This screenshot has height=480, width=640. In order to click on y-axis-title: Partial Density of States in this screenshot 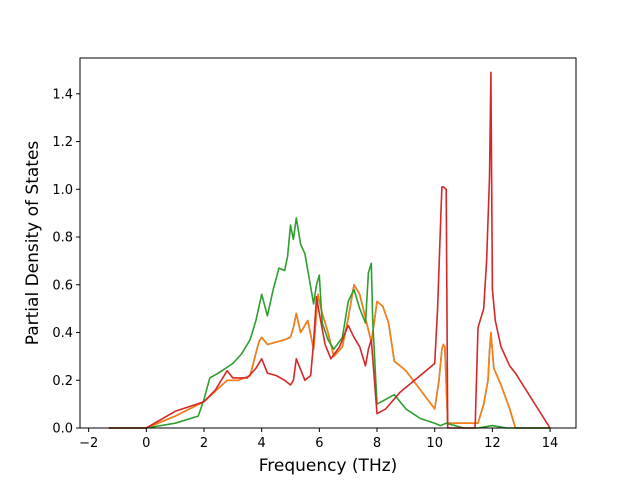, I will do `click(33, 243)`.